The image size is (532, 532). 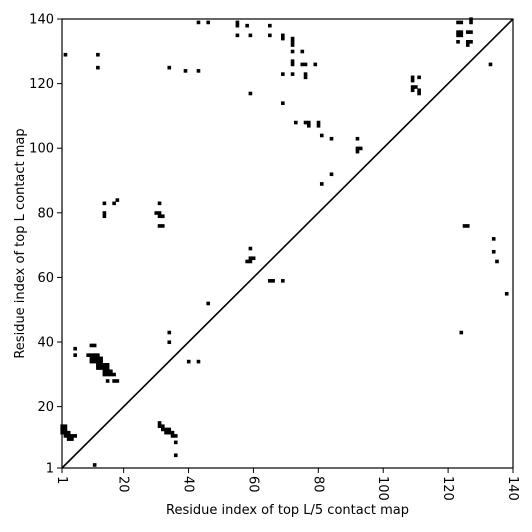 What do you see at coordinates (447, 488) in the screenshot?
I see `x-tick-label: 120` at bounding box center [447, 488].